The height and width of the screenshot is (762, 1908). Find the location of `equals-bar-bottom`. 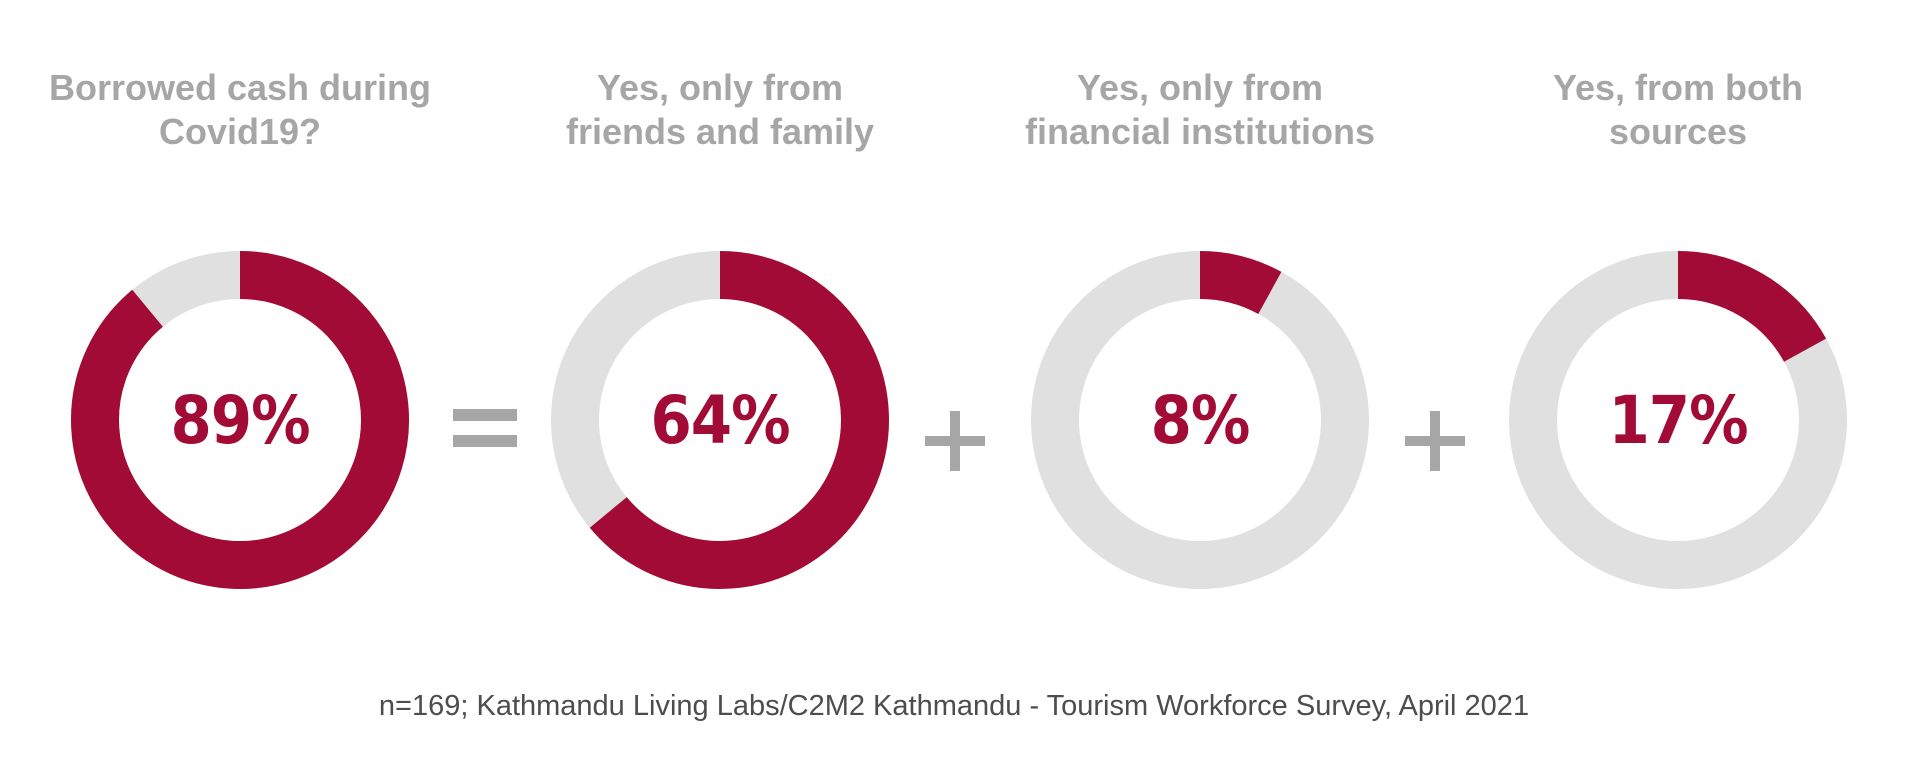

equals-bar-bottom is located at coordinates (485, 441).